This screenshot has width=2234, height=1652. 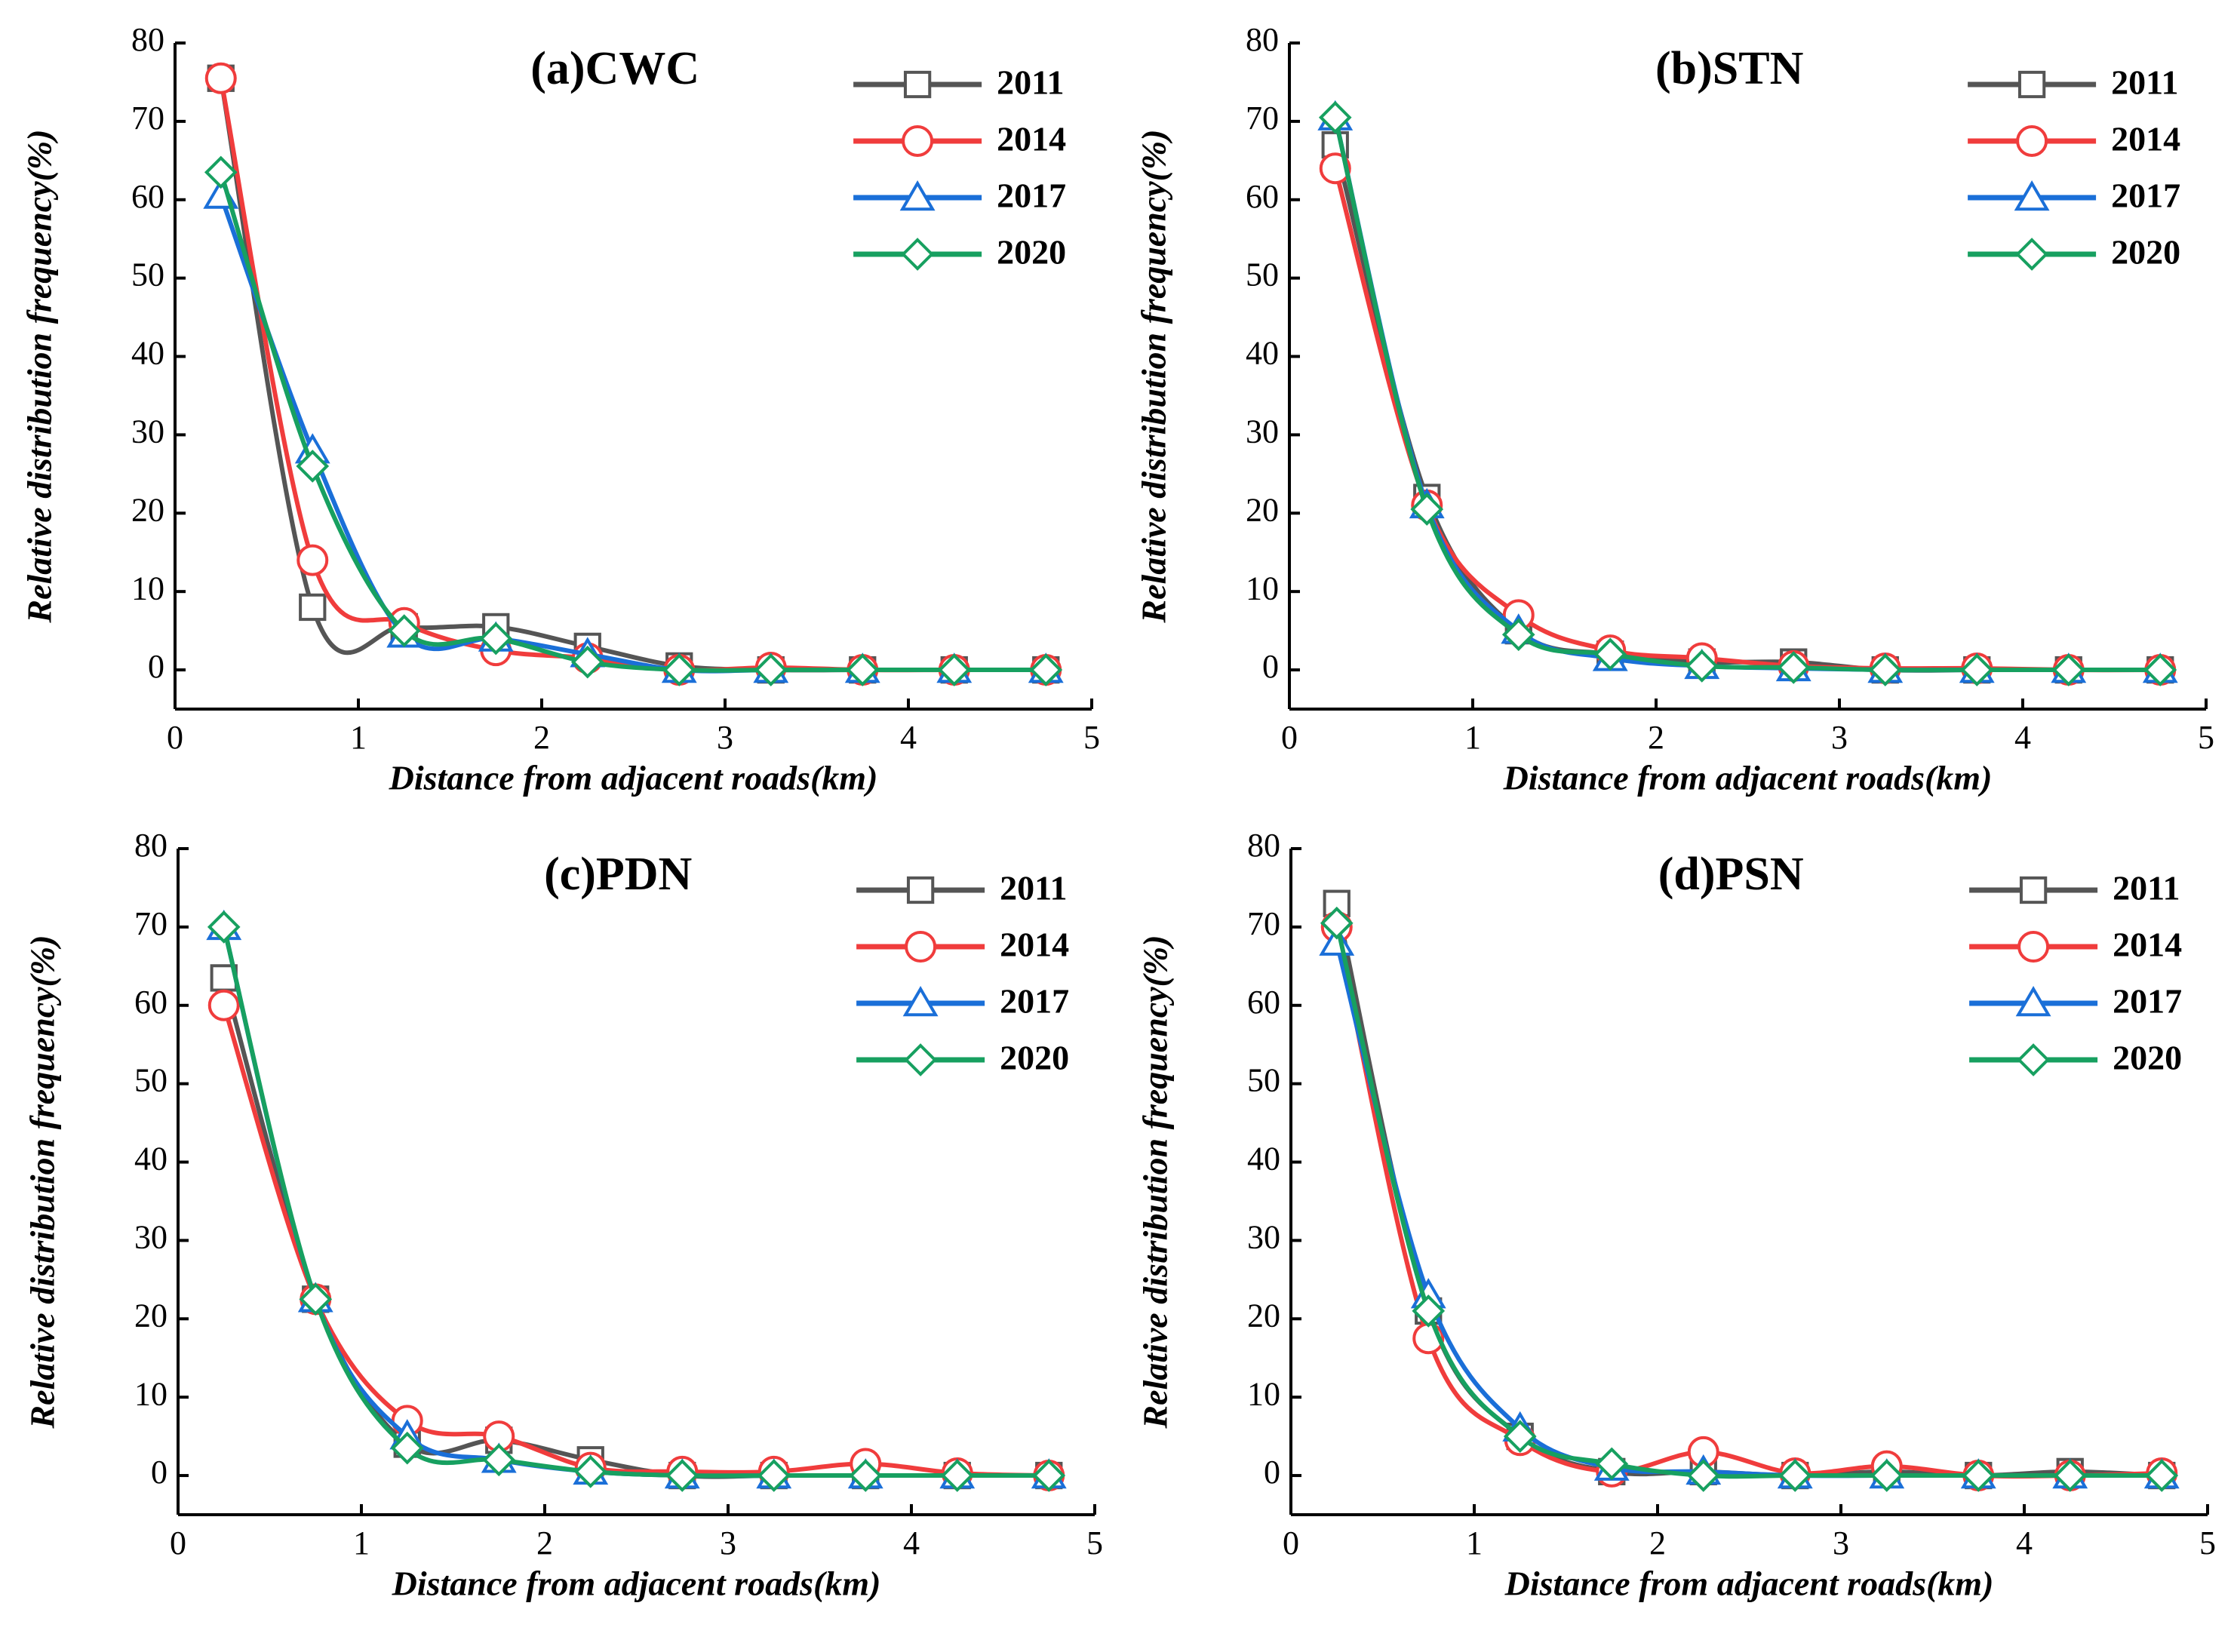 I want to click on chart-title: (d)PSN, so click(x=1731, y=874).